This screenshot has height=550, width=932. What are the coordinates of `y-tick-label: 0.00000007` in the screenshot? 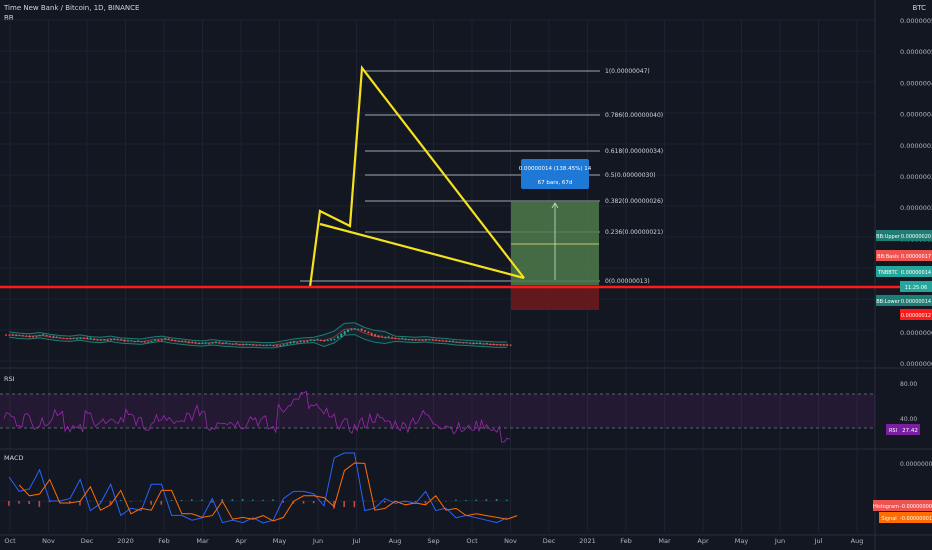 It's located at (916, 333).